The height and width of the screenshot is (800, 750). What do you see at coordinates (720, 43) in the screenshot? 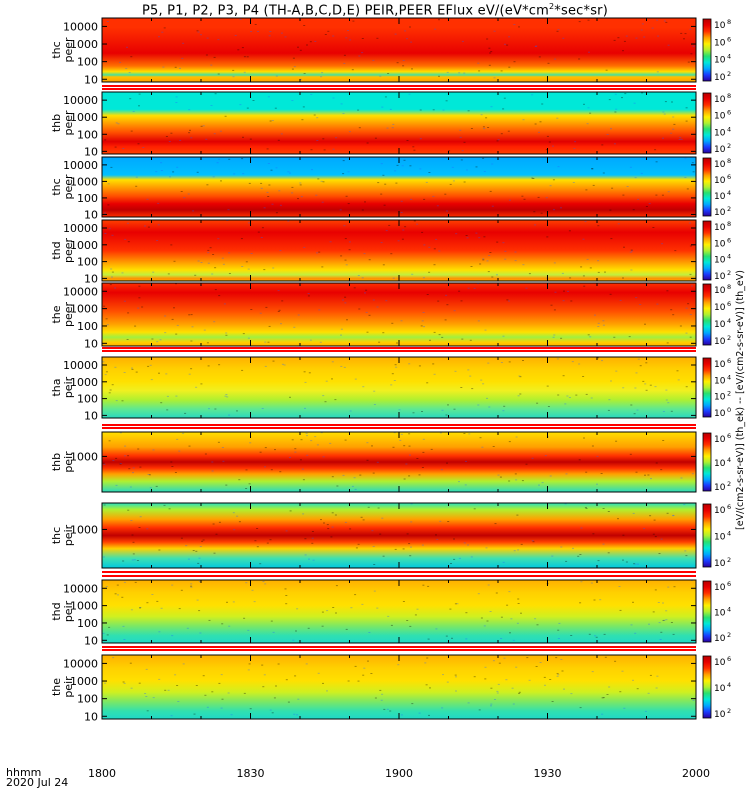
I see `colorbar-tick-label: 10` at bounding box center [720, 43].